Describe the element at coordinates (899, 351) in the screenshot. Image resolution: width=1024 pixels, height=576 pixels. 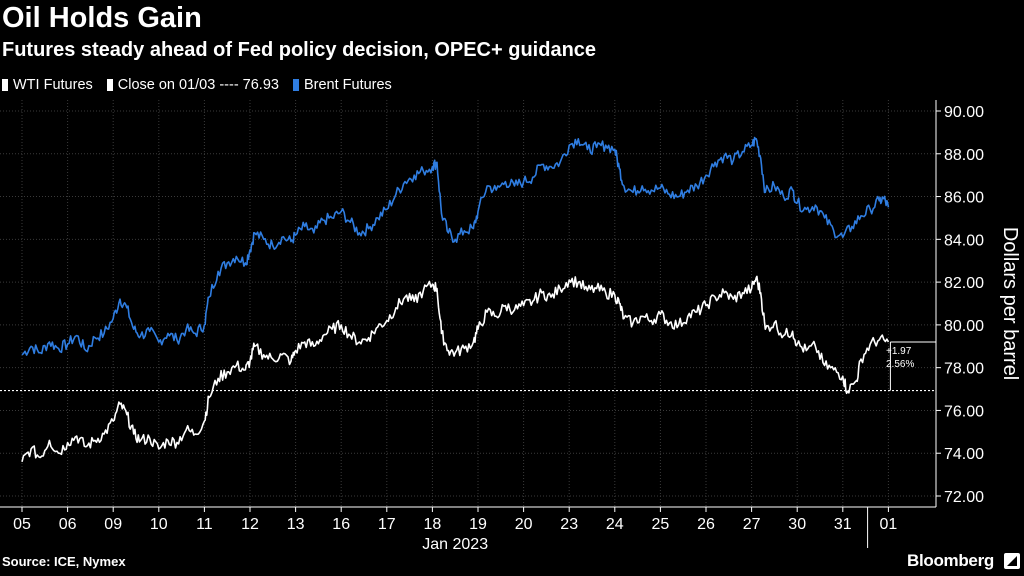
I see `annotation-change: +1.97` at that location.